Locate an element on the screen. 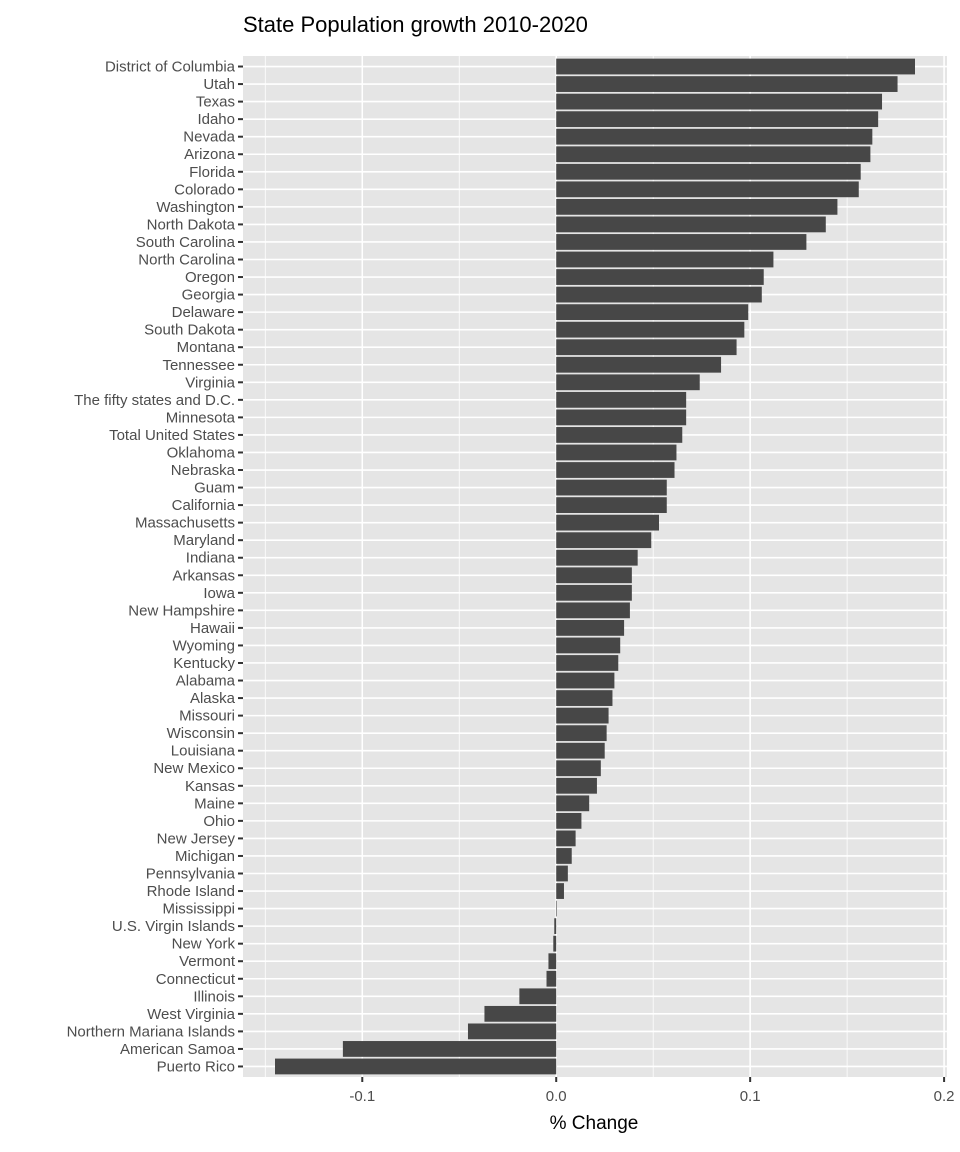 Image resolution: width=960 pixels, height=1152 pixels. y-tick-label: Illinois is located at coordinates (214, 996).